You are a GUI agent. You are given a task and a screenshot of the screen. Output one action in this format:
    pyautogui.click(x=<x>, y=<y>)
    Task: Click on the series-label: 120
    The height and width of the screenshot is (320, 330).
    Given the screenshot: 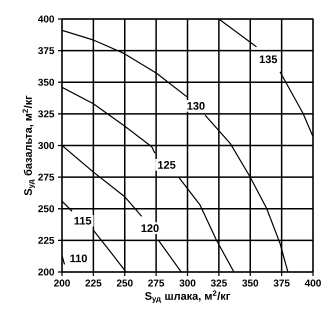 What is the action you would take?
    pyautogui.click(x=150, y=228)
    